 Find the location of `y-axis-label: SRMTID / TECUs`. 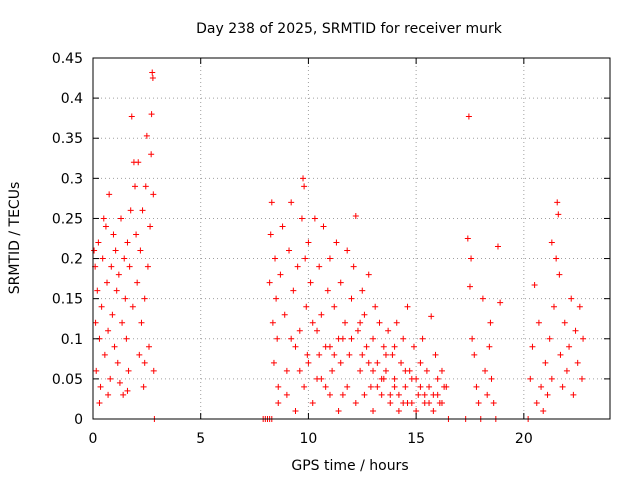

y-axis-label: SRMTID / TECUs is located at coordinates (15, 238).